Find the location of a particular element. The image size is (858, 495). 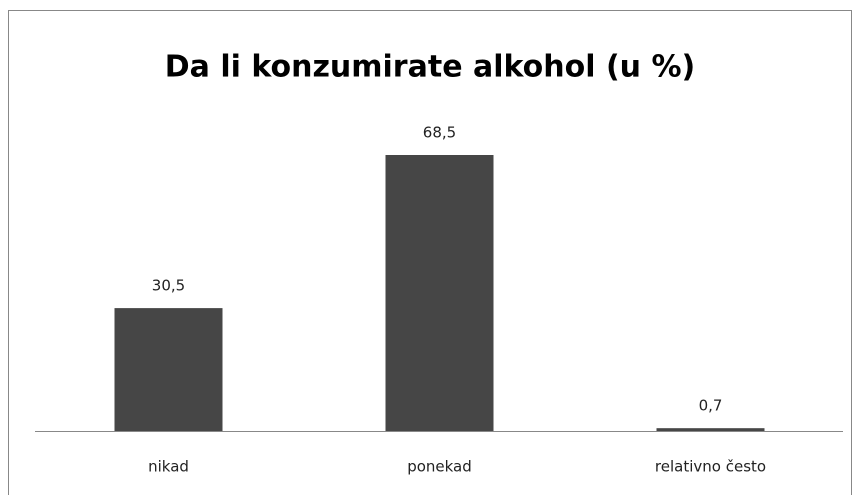

data-label: 68,5 is located at coordinates (439, 133).